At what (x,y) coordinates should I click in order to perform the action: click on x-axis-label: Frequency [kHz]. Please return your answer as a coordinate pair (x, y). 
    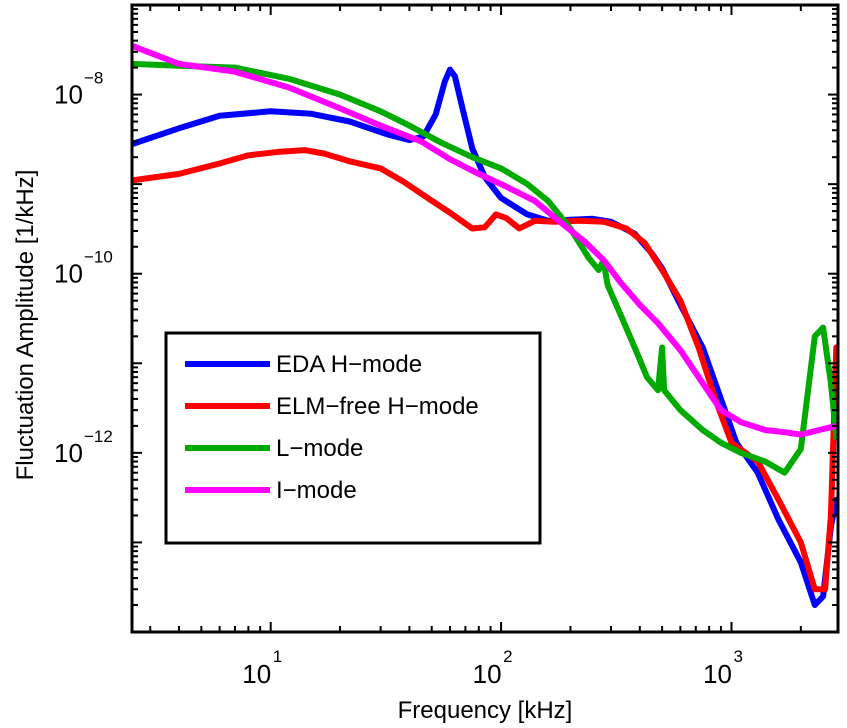
    Looking at the image, I should click on (485, 710).